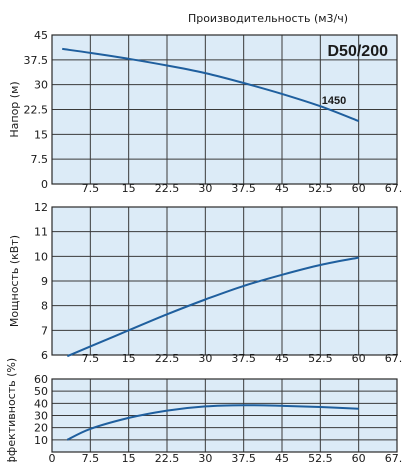 This screenshot has height=462, width=403. I want to click on power-y-tick-label: 8, so click(44, 306).